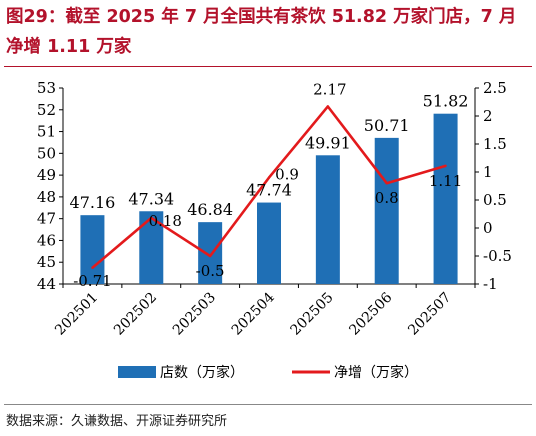 Image resolution: width=536 pixels, height=436 pixels. Describe the element at coordinates (117, 421) in the screenshot. I see `source-note: 数据来源：久谦数据、开源证券研究所` at that location.